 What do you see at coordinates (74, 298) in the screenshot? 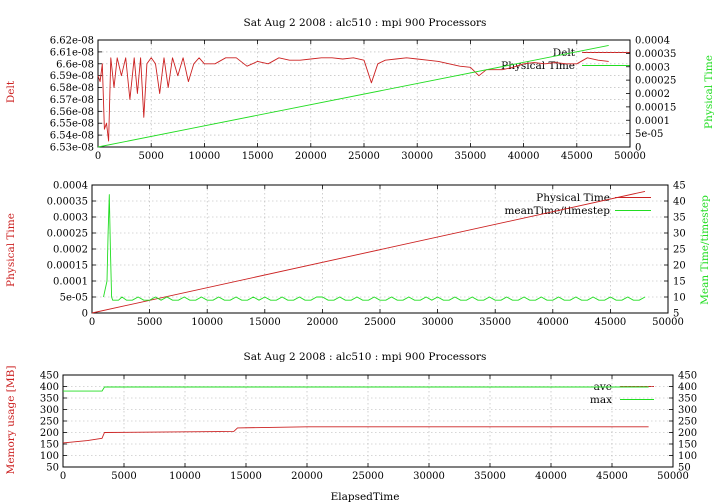
I see `y-tick-label: 5e-05` at bounding box center [74, 298].